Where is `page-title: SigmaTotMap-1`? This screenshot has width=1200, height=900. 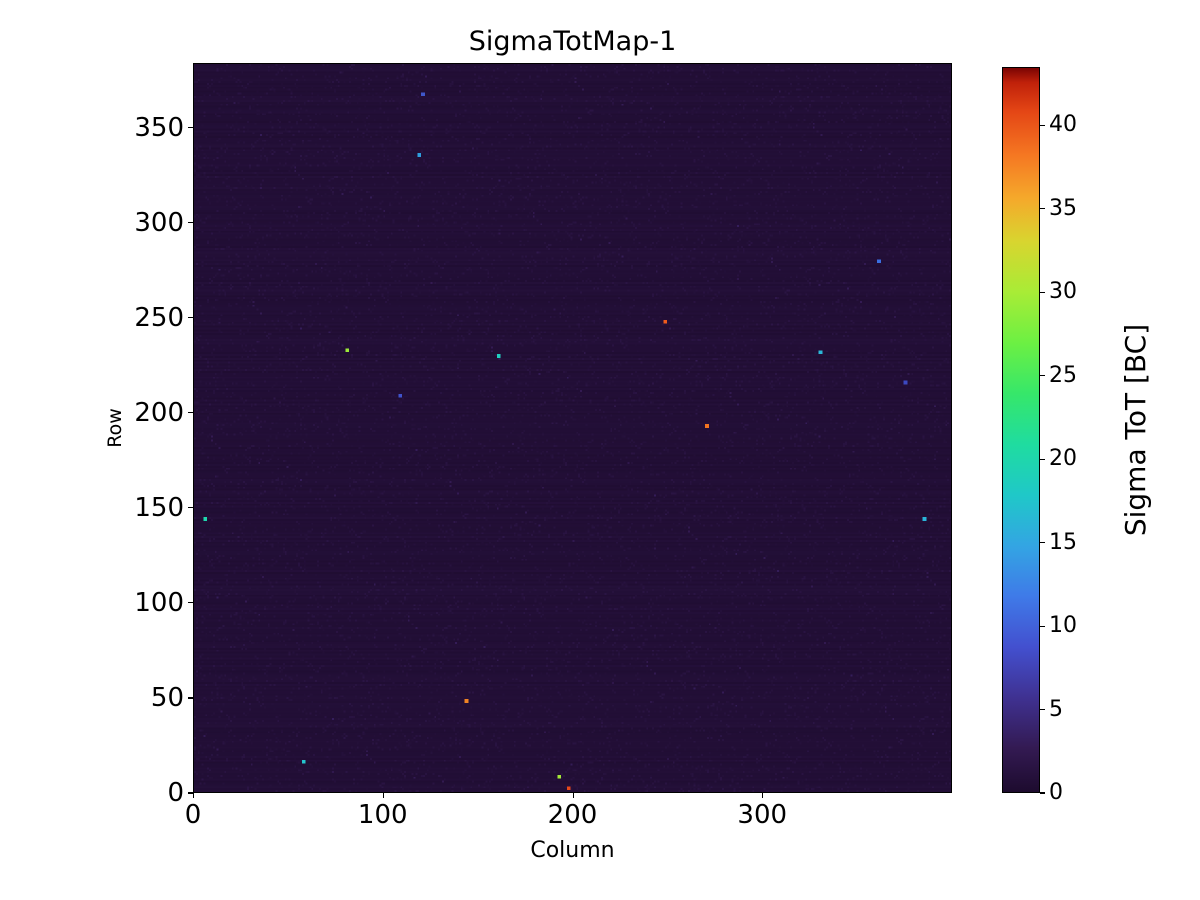
page-title: SigmaTotMap-1 is located at coordinates (572, 41).